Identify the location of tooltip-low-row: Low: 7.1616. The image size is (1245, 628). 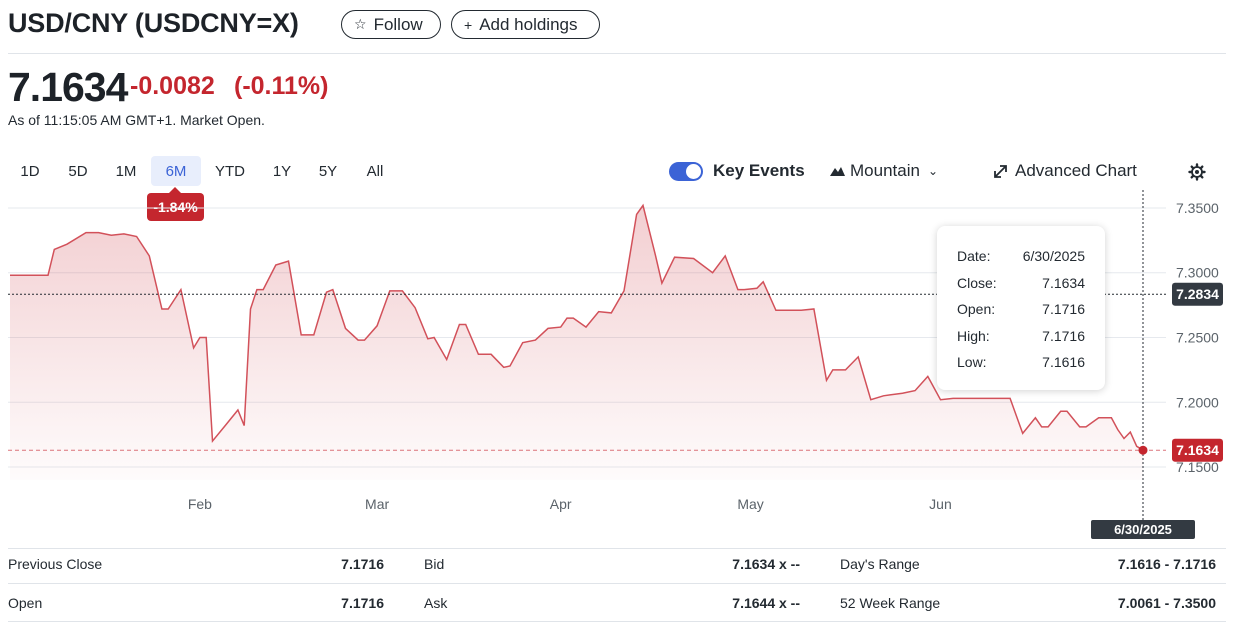
(1021, 362).